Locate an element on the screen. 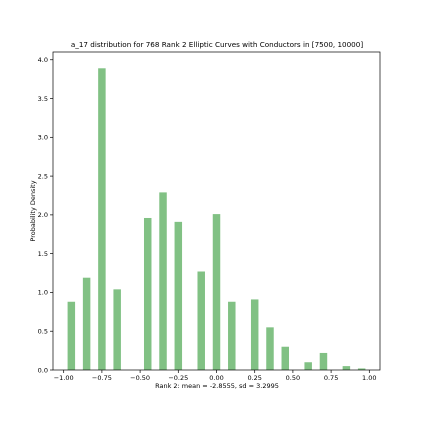 Image resolution: width=423 pixels, height=427 pixels. y-tick-label: 3.0 is located at coordinates (43, 138).